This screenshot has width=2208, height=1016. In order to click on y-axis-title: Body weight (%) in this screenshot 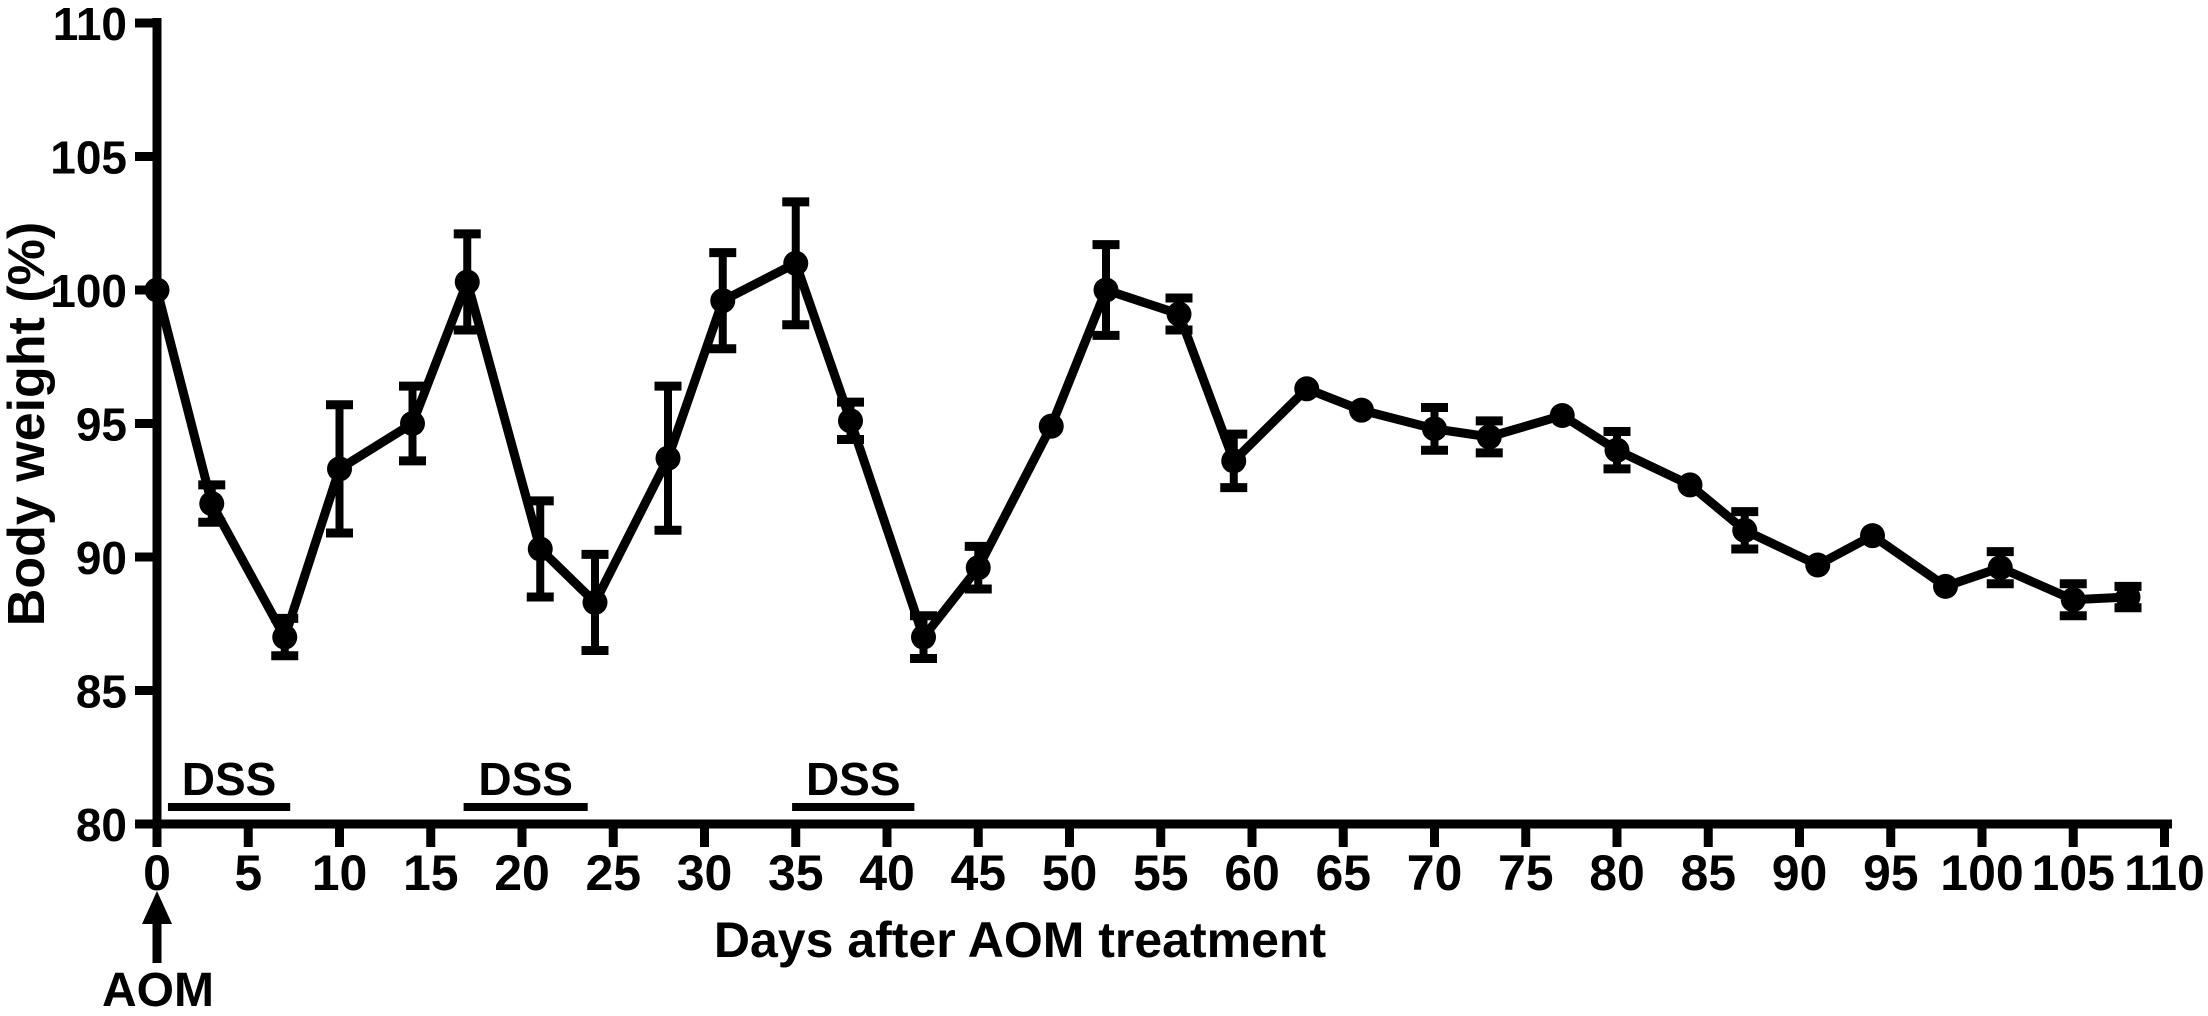, I will do `click(28, 424)`.